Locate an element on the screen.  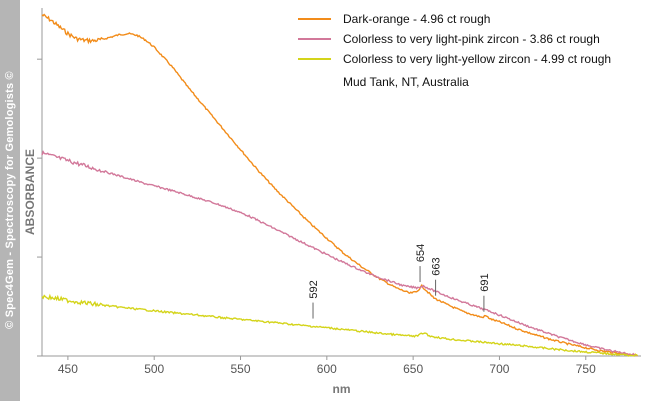
x-tick-label-550: 550 is located at coordinates (241, 369).